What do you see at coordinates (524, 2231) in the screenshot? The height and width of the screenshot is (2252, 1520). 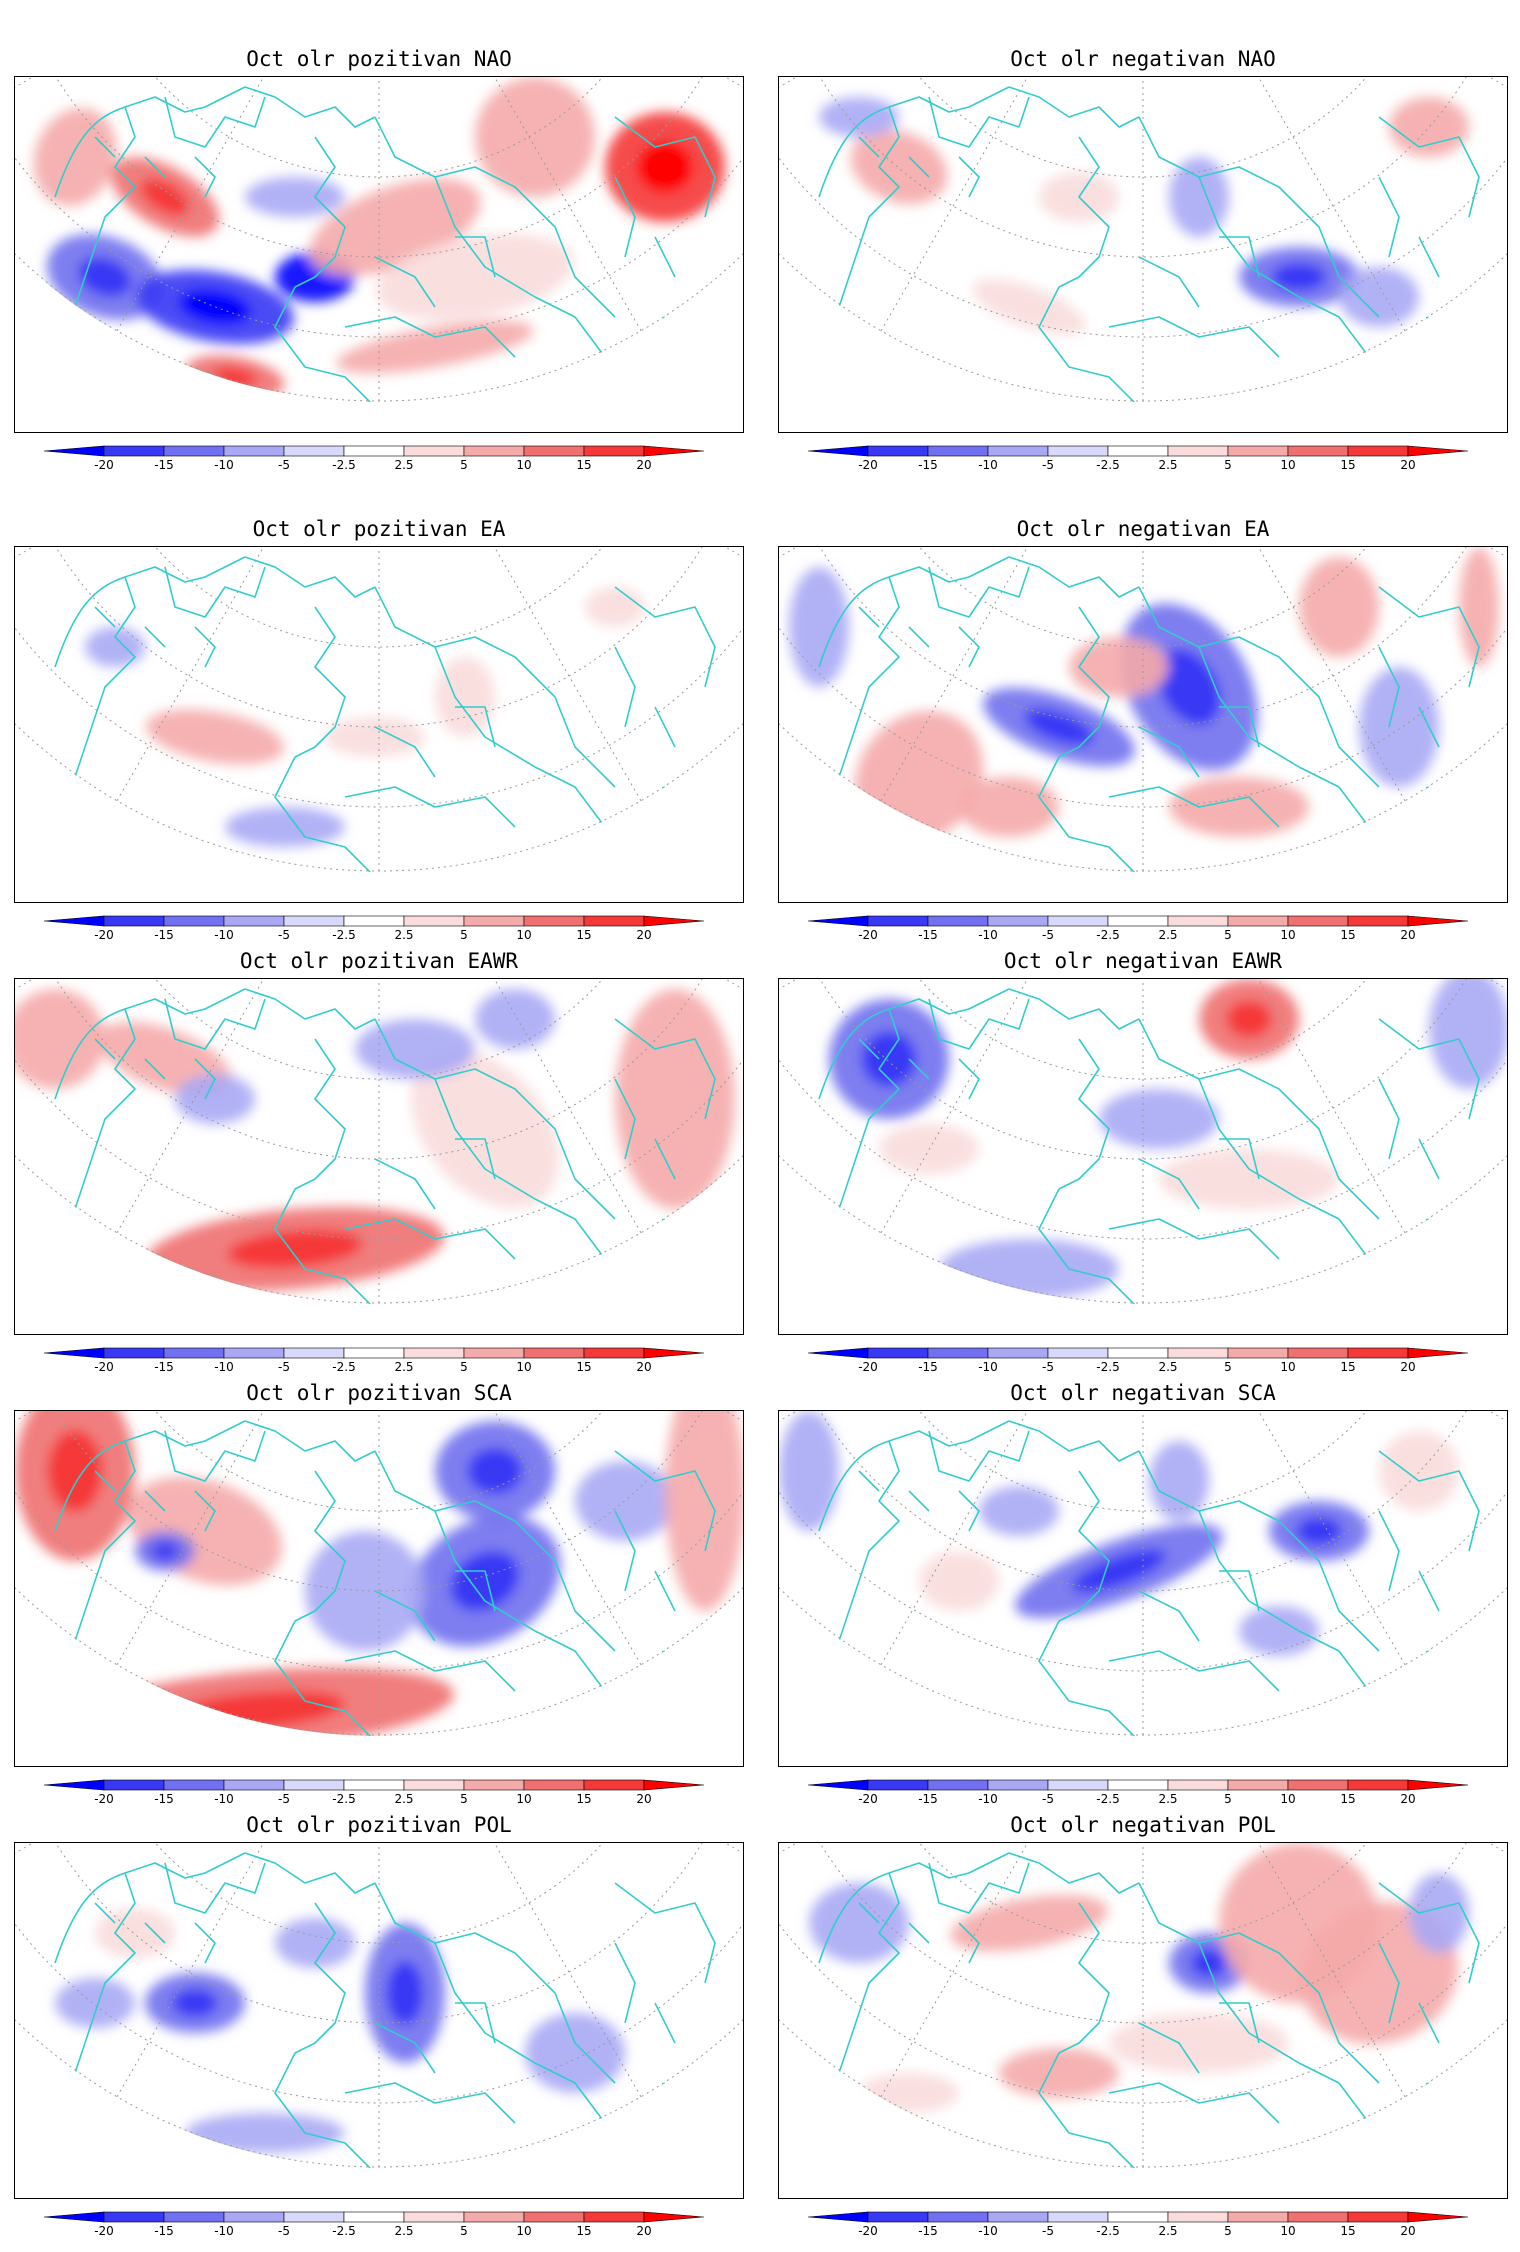 I see `colorbar-tick-label: 10` at bounding box center [524, 2231].